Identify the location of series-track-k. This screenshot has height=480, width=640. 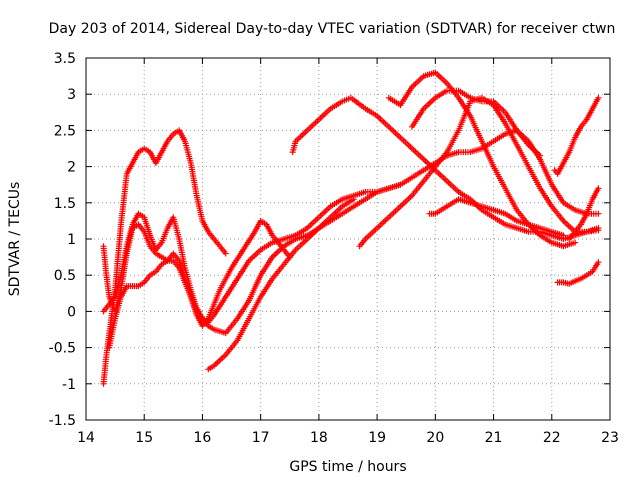
(576, 135).